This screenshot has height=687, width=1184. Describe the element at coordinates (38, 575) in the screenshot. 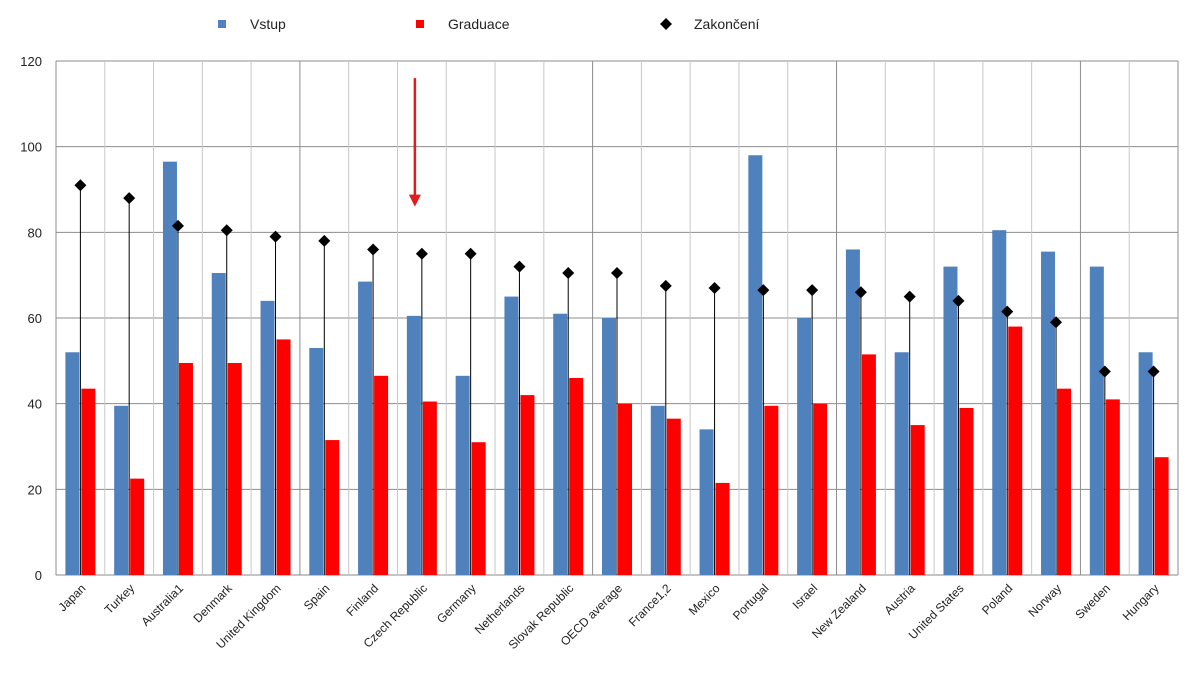

I see `y-tick-label: 0` at that location.